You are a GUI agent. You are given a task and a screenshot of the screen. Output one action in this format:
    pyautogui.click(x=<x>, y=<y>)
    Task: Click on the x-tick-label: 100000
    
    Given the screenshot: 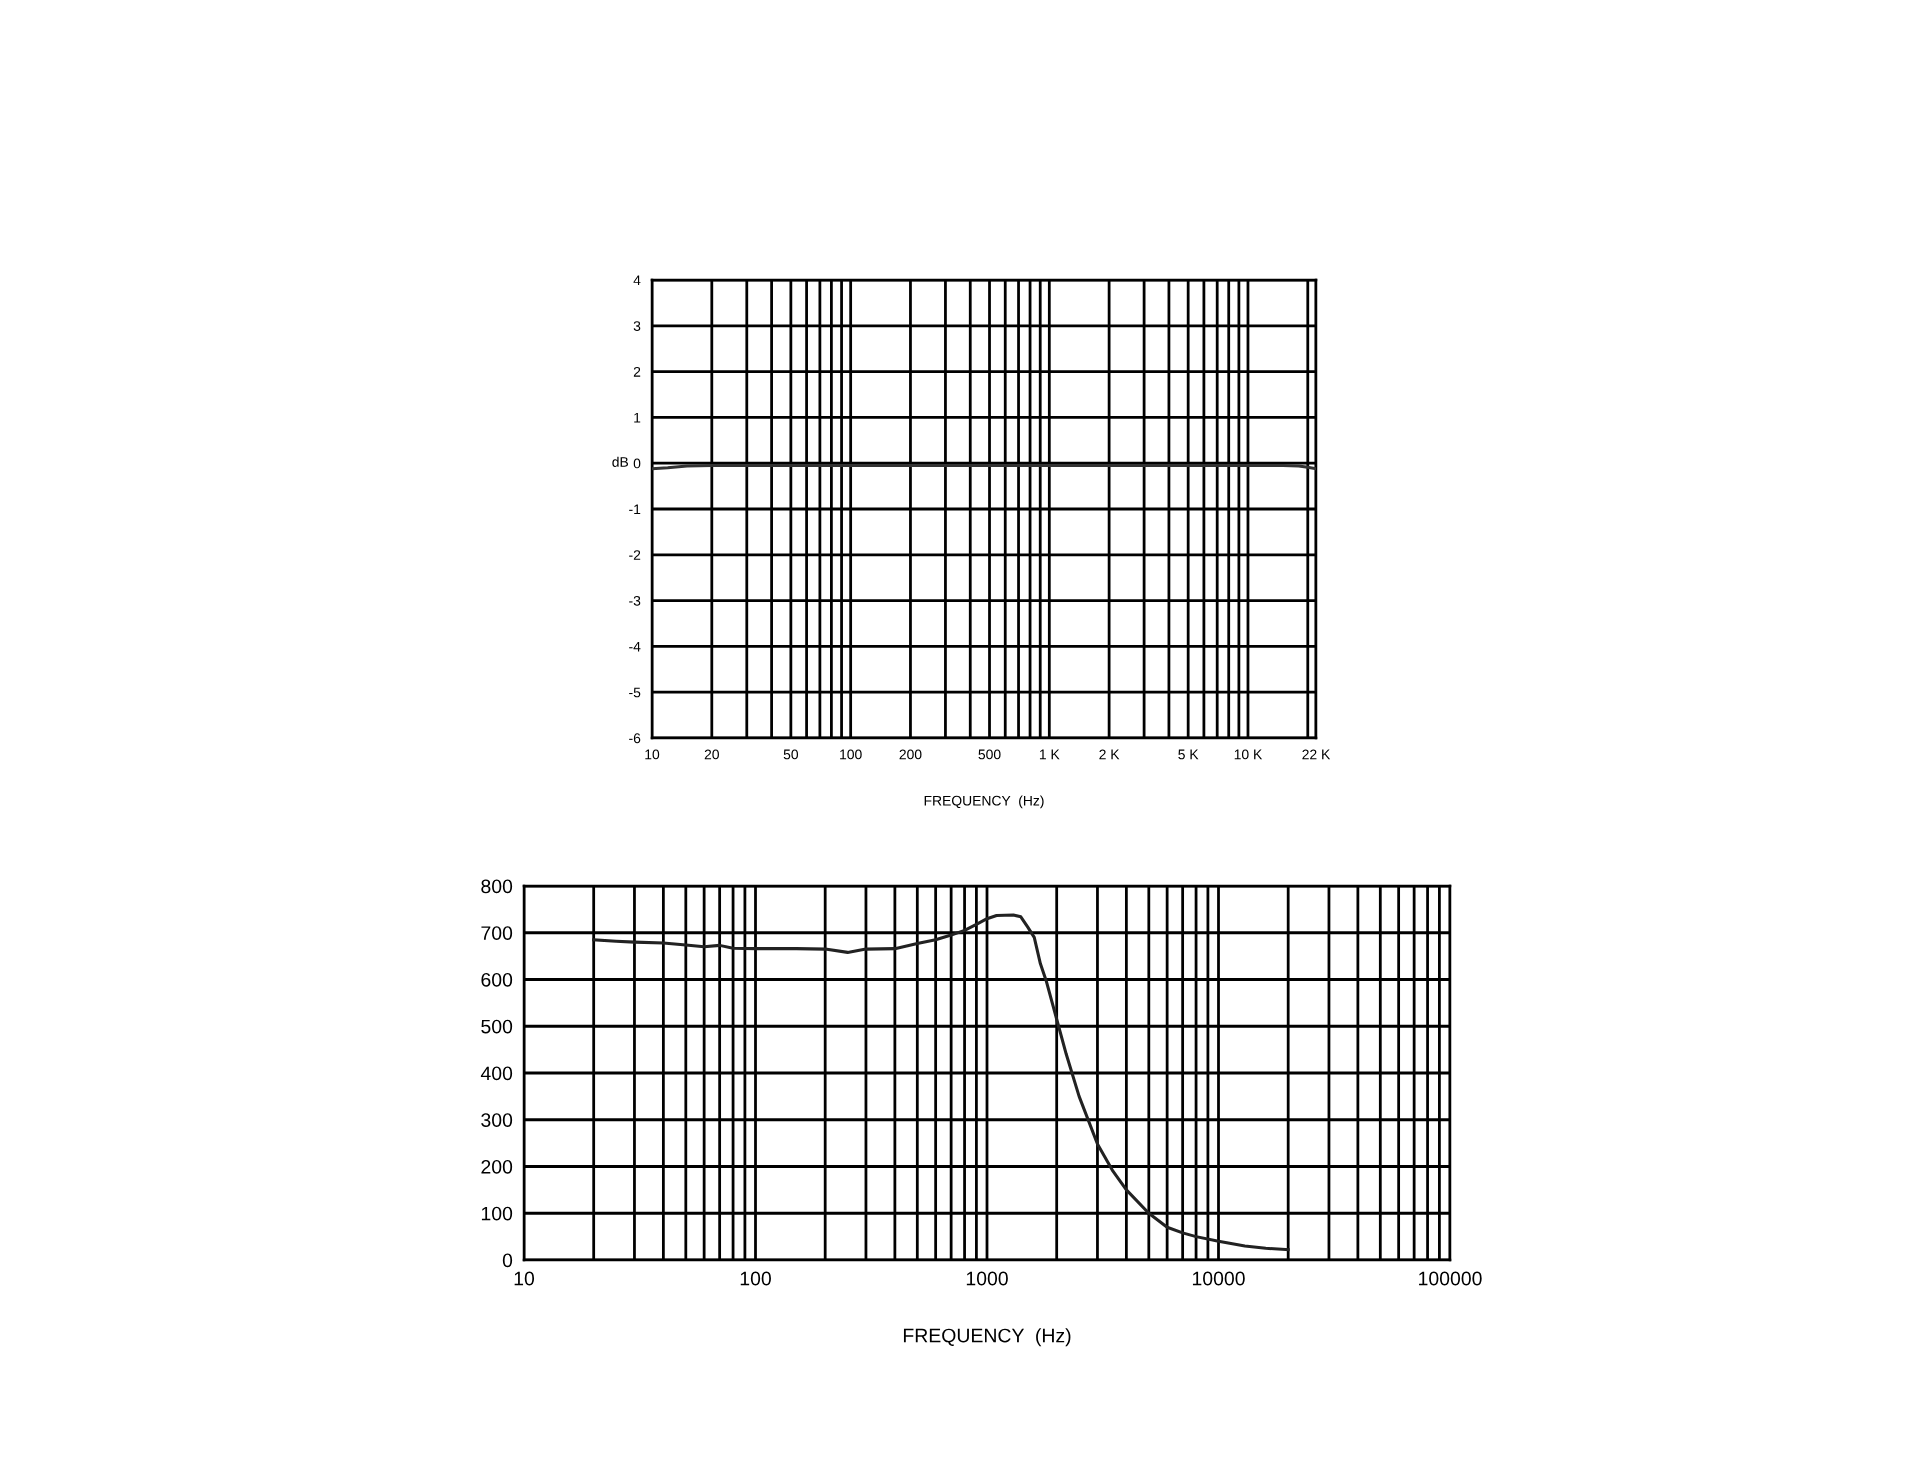 What is the action you would take?
    pyautogui.click(x=1450, y=1278)
    